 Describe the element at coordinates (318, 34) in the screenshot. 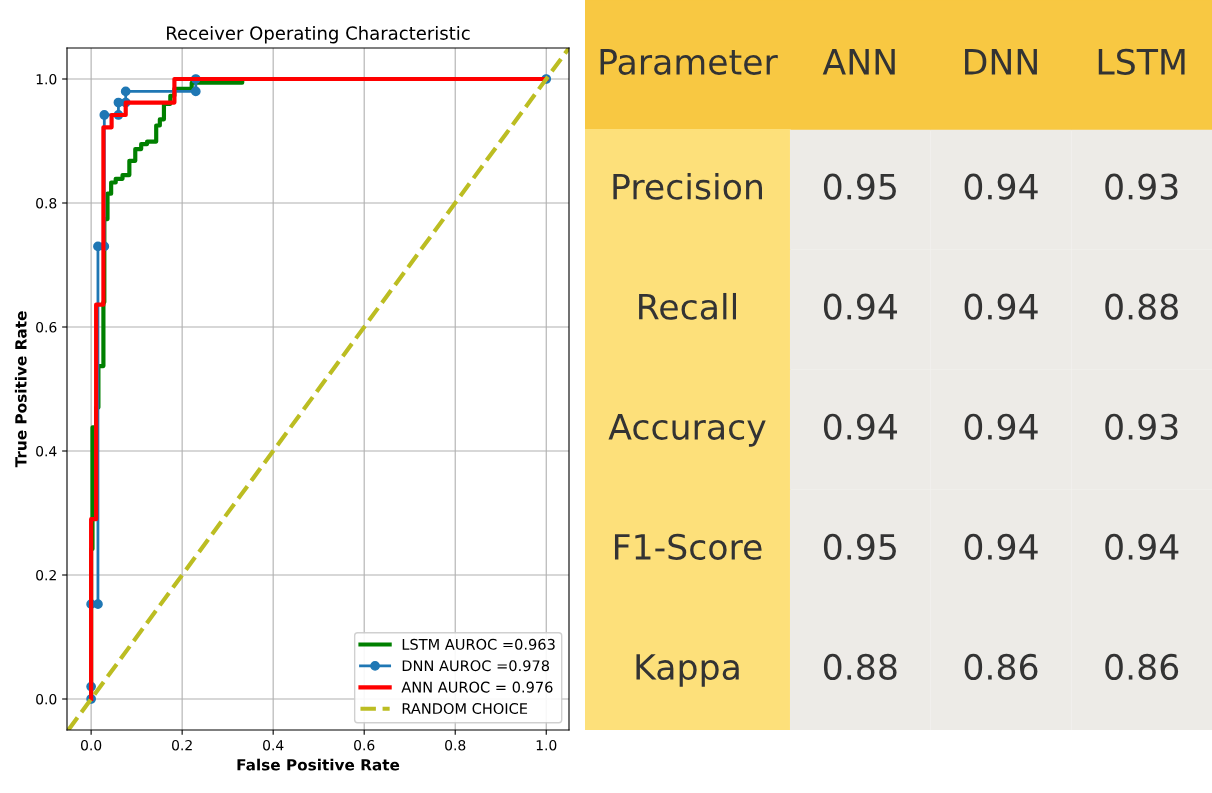

I see `chart-title: Receiver Operating Characteristic` at that location.